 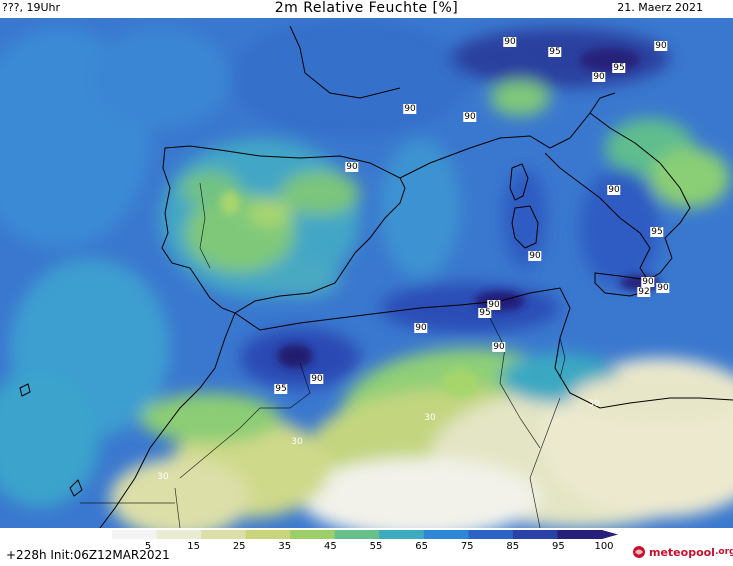 I want to click on humidity-color-scale, so click(x=365, y=534).